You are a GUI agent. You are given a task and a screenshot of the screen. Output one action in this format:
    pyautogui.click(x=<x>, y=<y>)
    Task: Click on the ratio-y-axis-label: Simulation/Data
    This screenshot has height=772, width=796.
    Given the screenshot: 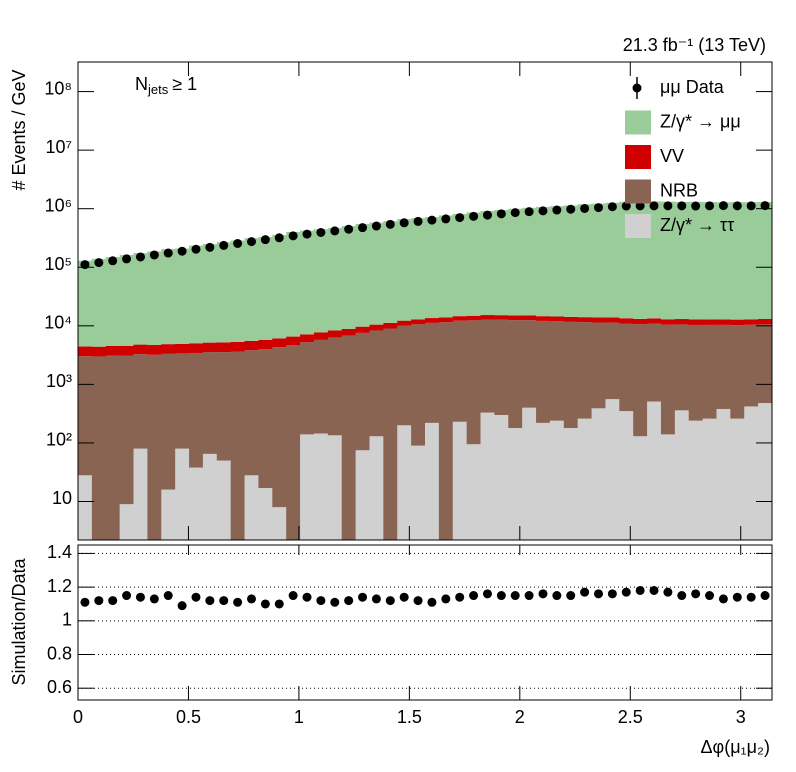 What is the action you would take?
    pyautogui.click(x=19, y=621)
    